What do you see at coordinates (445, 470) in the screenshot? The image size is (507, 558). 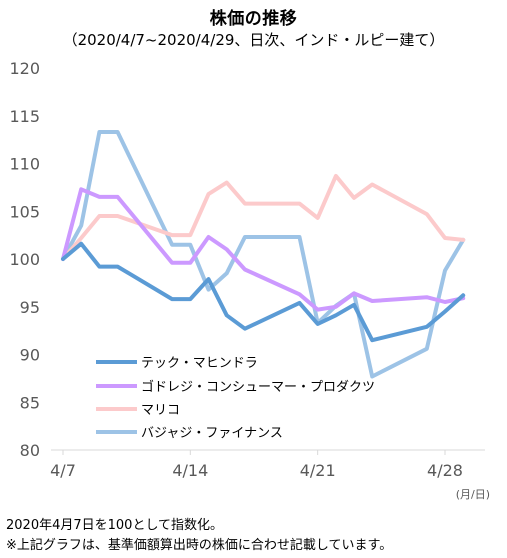 I see `x-tick-label: 4/28` at bounding box center [445, 470].